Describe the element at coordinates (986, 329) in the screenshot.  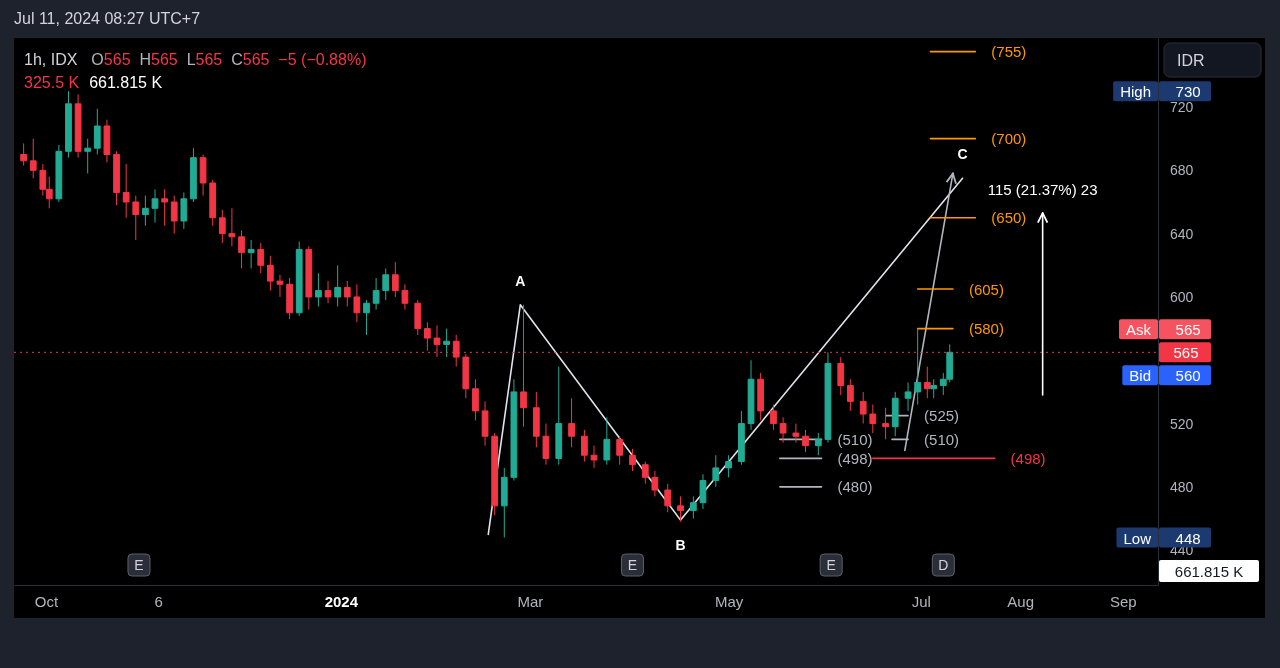
I see `series-label: (580)` at that location.